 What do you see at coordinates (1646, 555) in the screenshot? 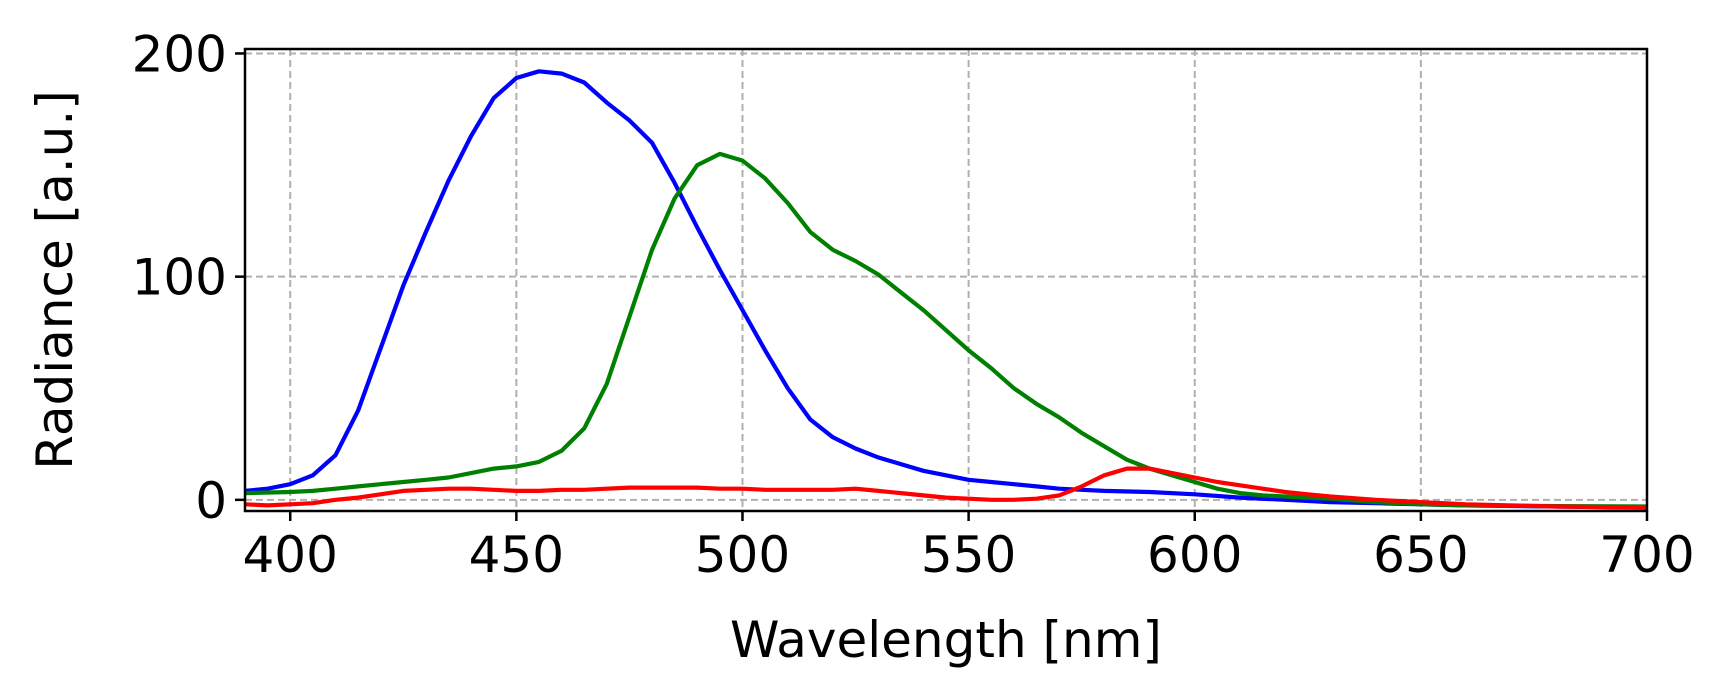
I see `x-tick-label: 700` at bounding box center [1646, 555].